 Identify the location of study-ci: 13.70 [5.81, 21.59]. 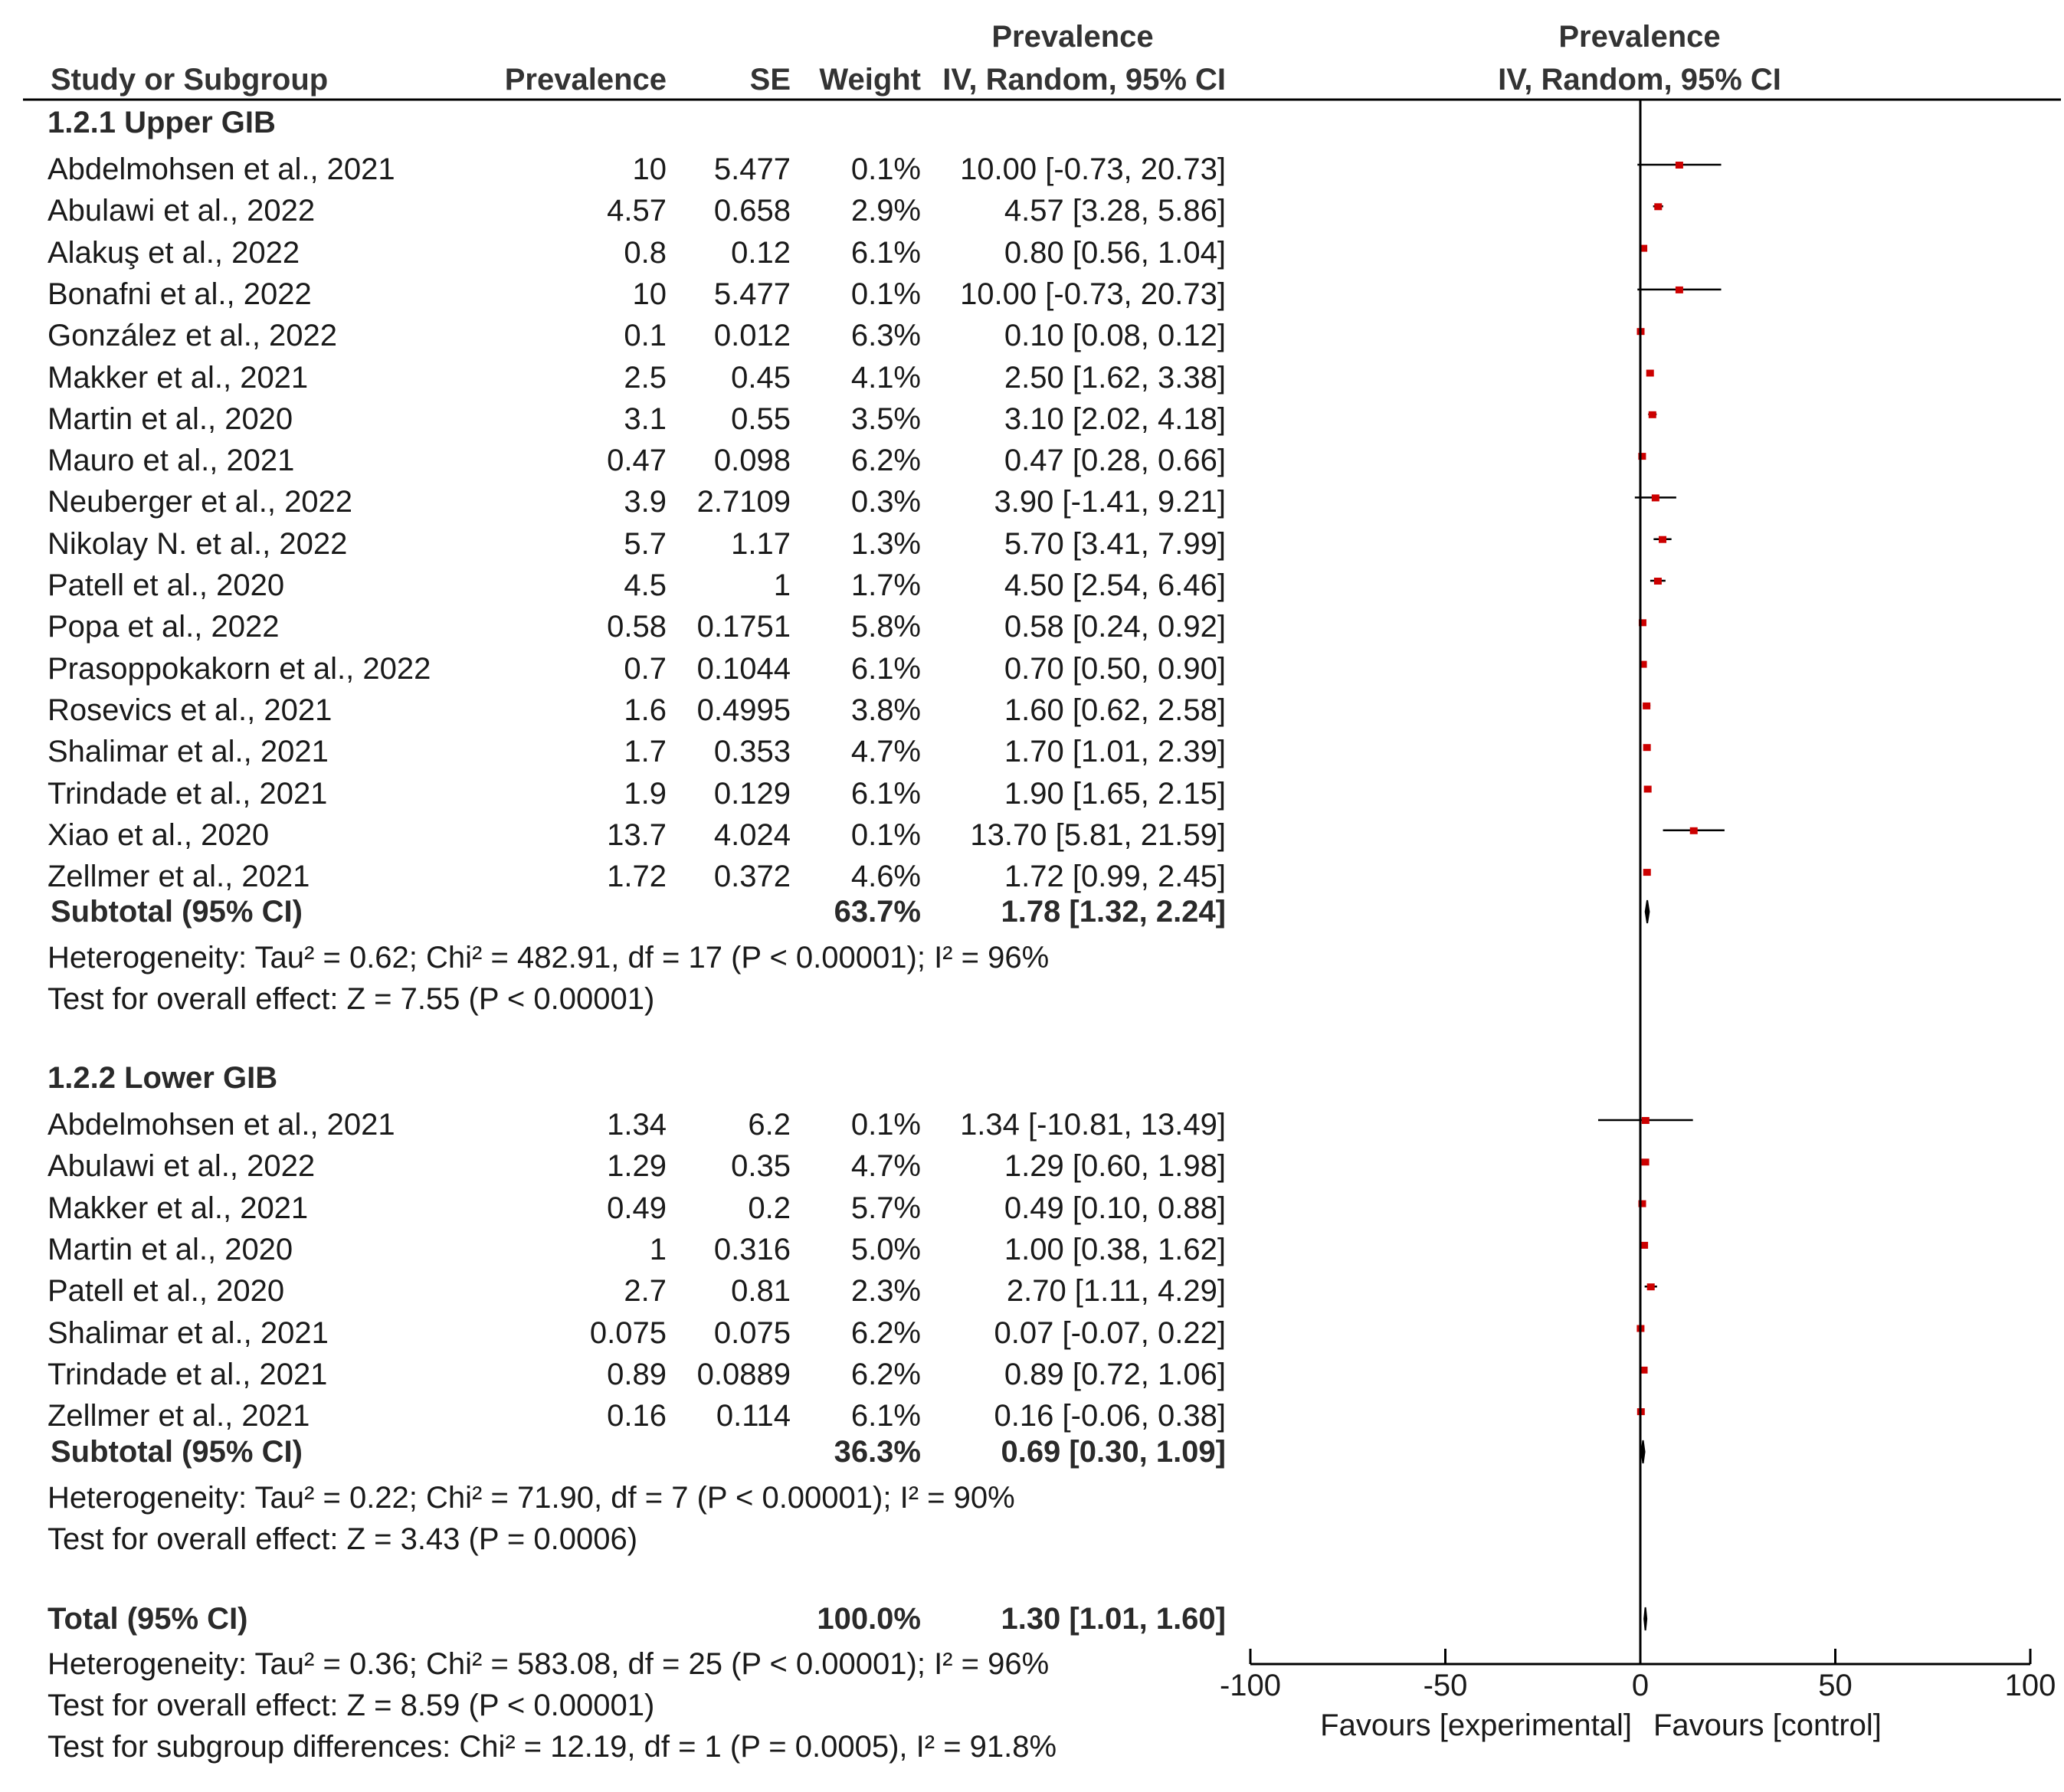
(1098, 835).